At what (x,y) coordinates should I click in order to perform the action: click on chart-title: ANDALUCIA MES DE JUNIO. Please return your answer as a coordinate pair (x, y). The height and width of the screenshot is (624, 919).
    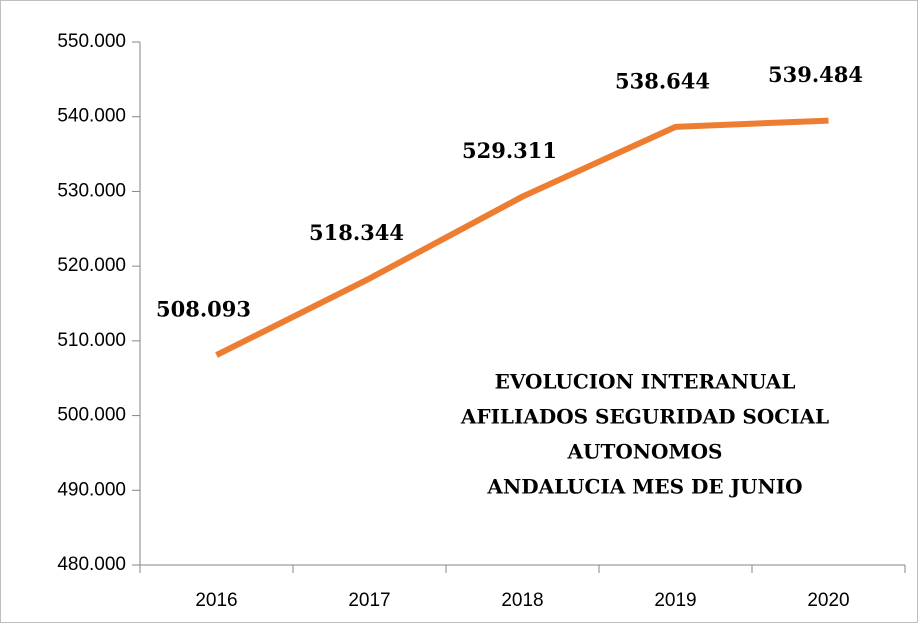
    Looking at the image, I should click on (644, 487).